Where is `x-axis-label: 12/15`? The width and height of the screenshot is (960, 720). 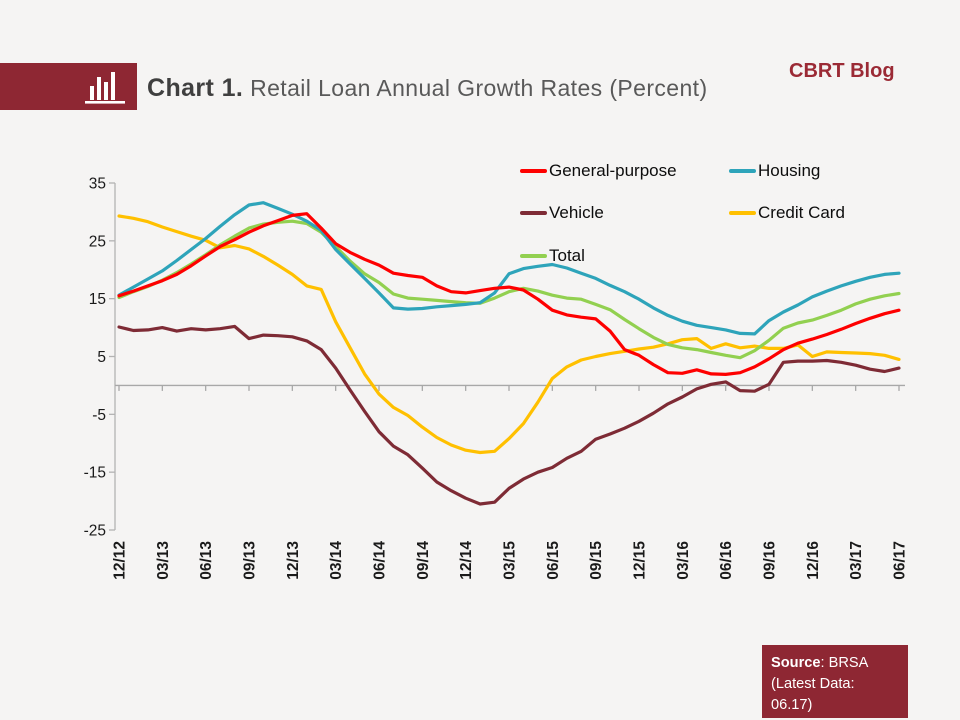
x-axis-label: 12/15 is located at coordinates (640, 560).